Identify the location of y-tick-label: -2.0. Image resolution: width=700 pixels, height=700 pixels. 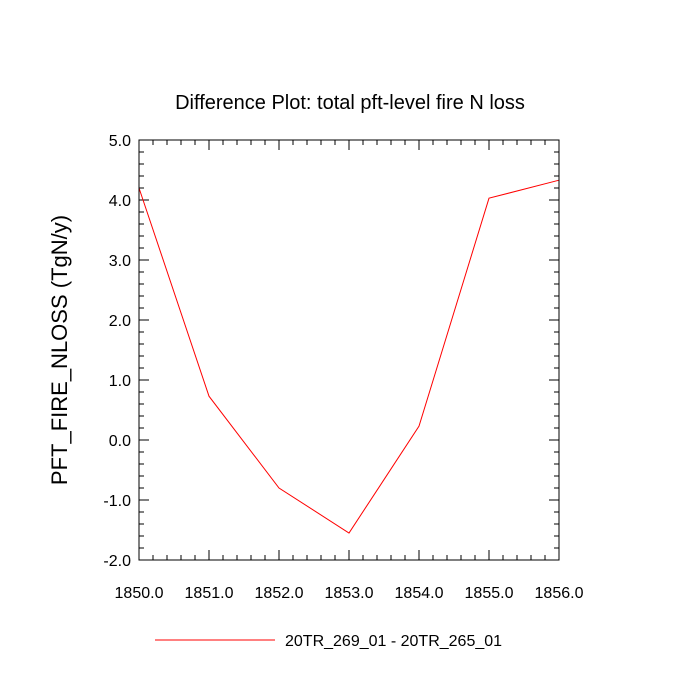
(117, 561).